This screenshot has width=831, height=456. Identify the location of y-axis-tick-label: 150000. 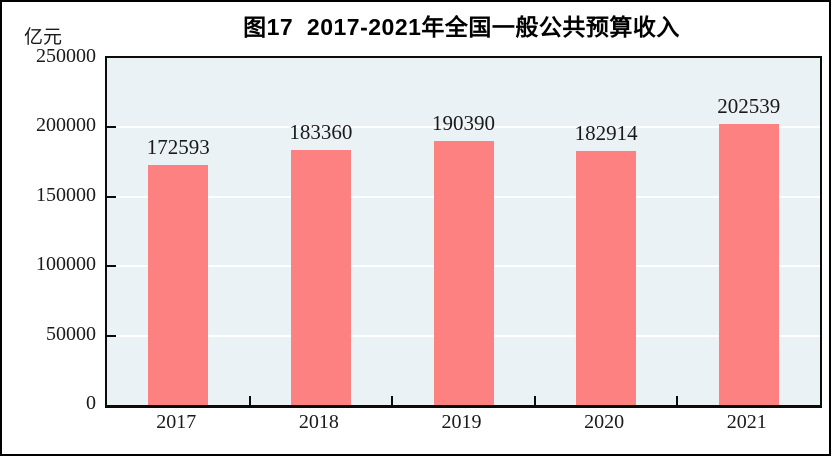
(66, 194).